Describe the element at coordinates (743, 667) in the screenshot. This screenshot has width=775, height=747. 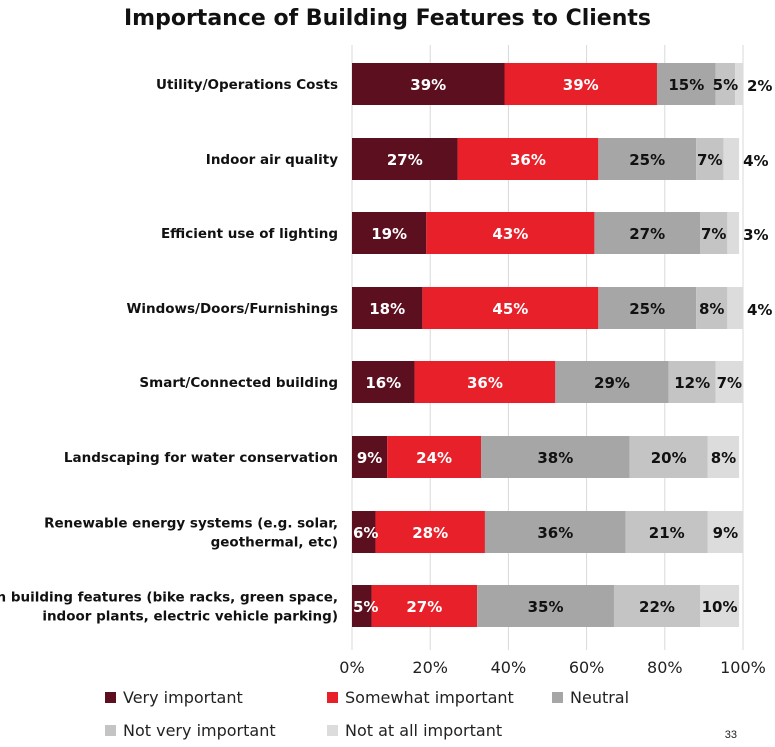
I see `x-tick-label: 100%` at that location.